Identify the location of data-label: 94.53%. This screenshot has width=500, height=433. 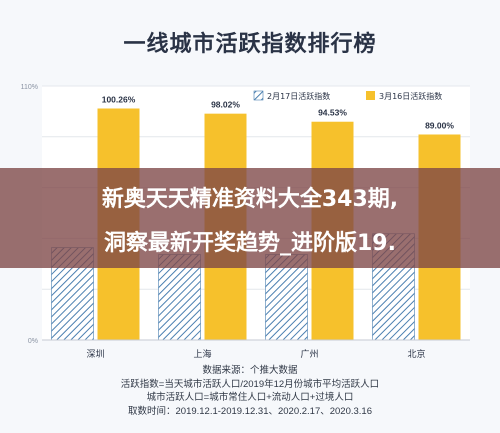
(332, 113).